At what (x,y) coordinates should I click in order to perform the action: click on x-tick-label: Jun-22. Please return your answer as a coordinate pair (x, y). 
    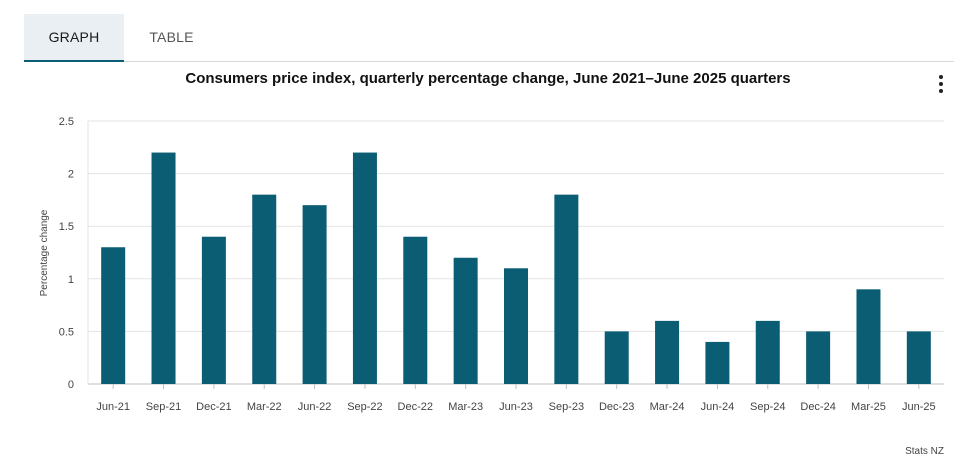
    Looking at the image, I should click on (315, 407).